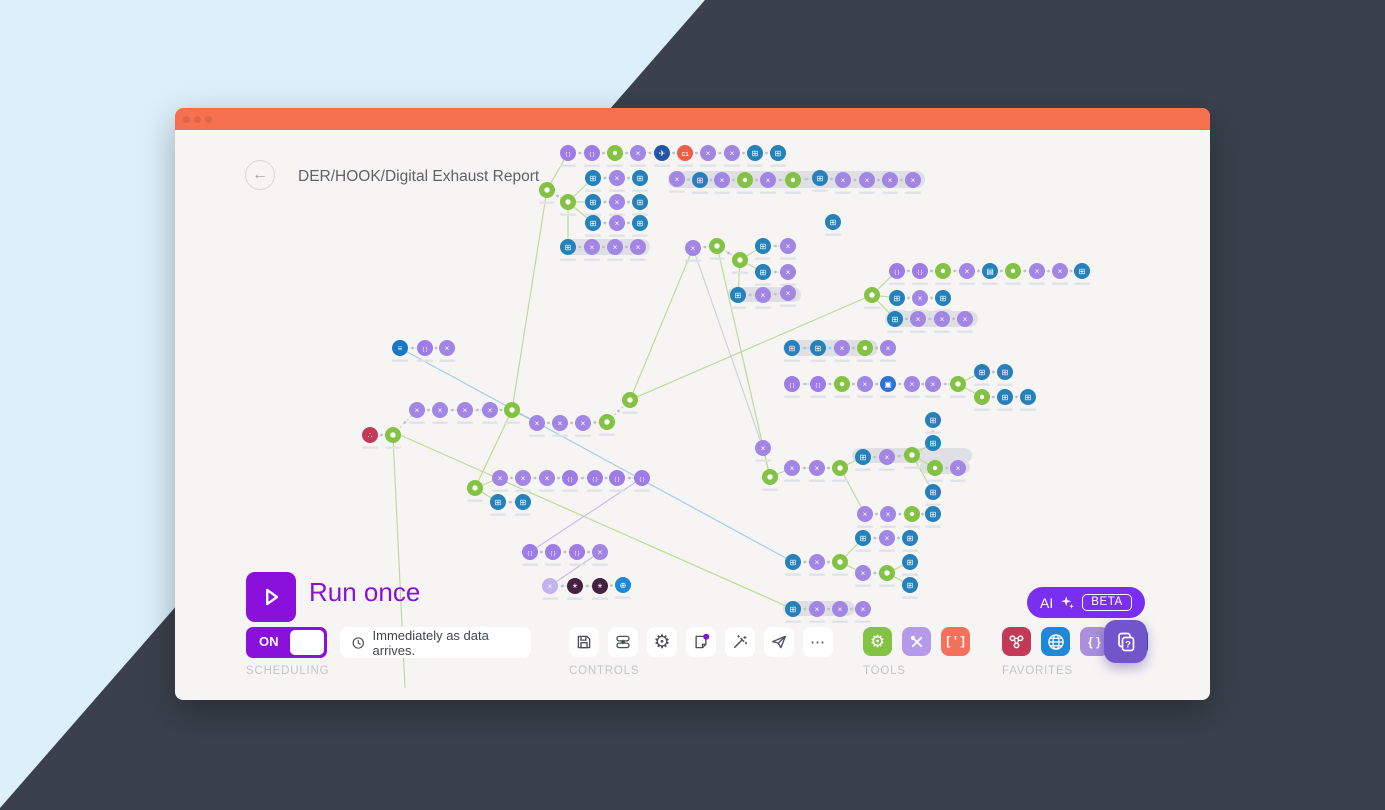  Describe the element at coordinates (271, 597) in the screenshot. I see `run-once-button` at that location.